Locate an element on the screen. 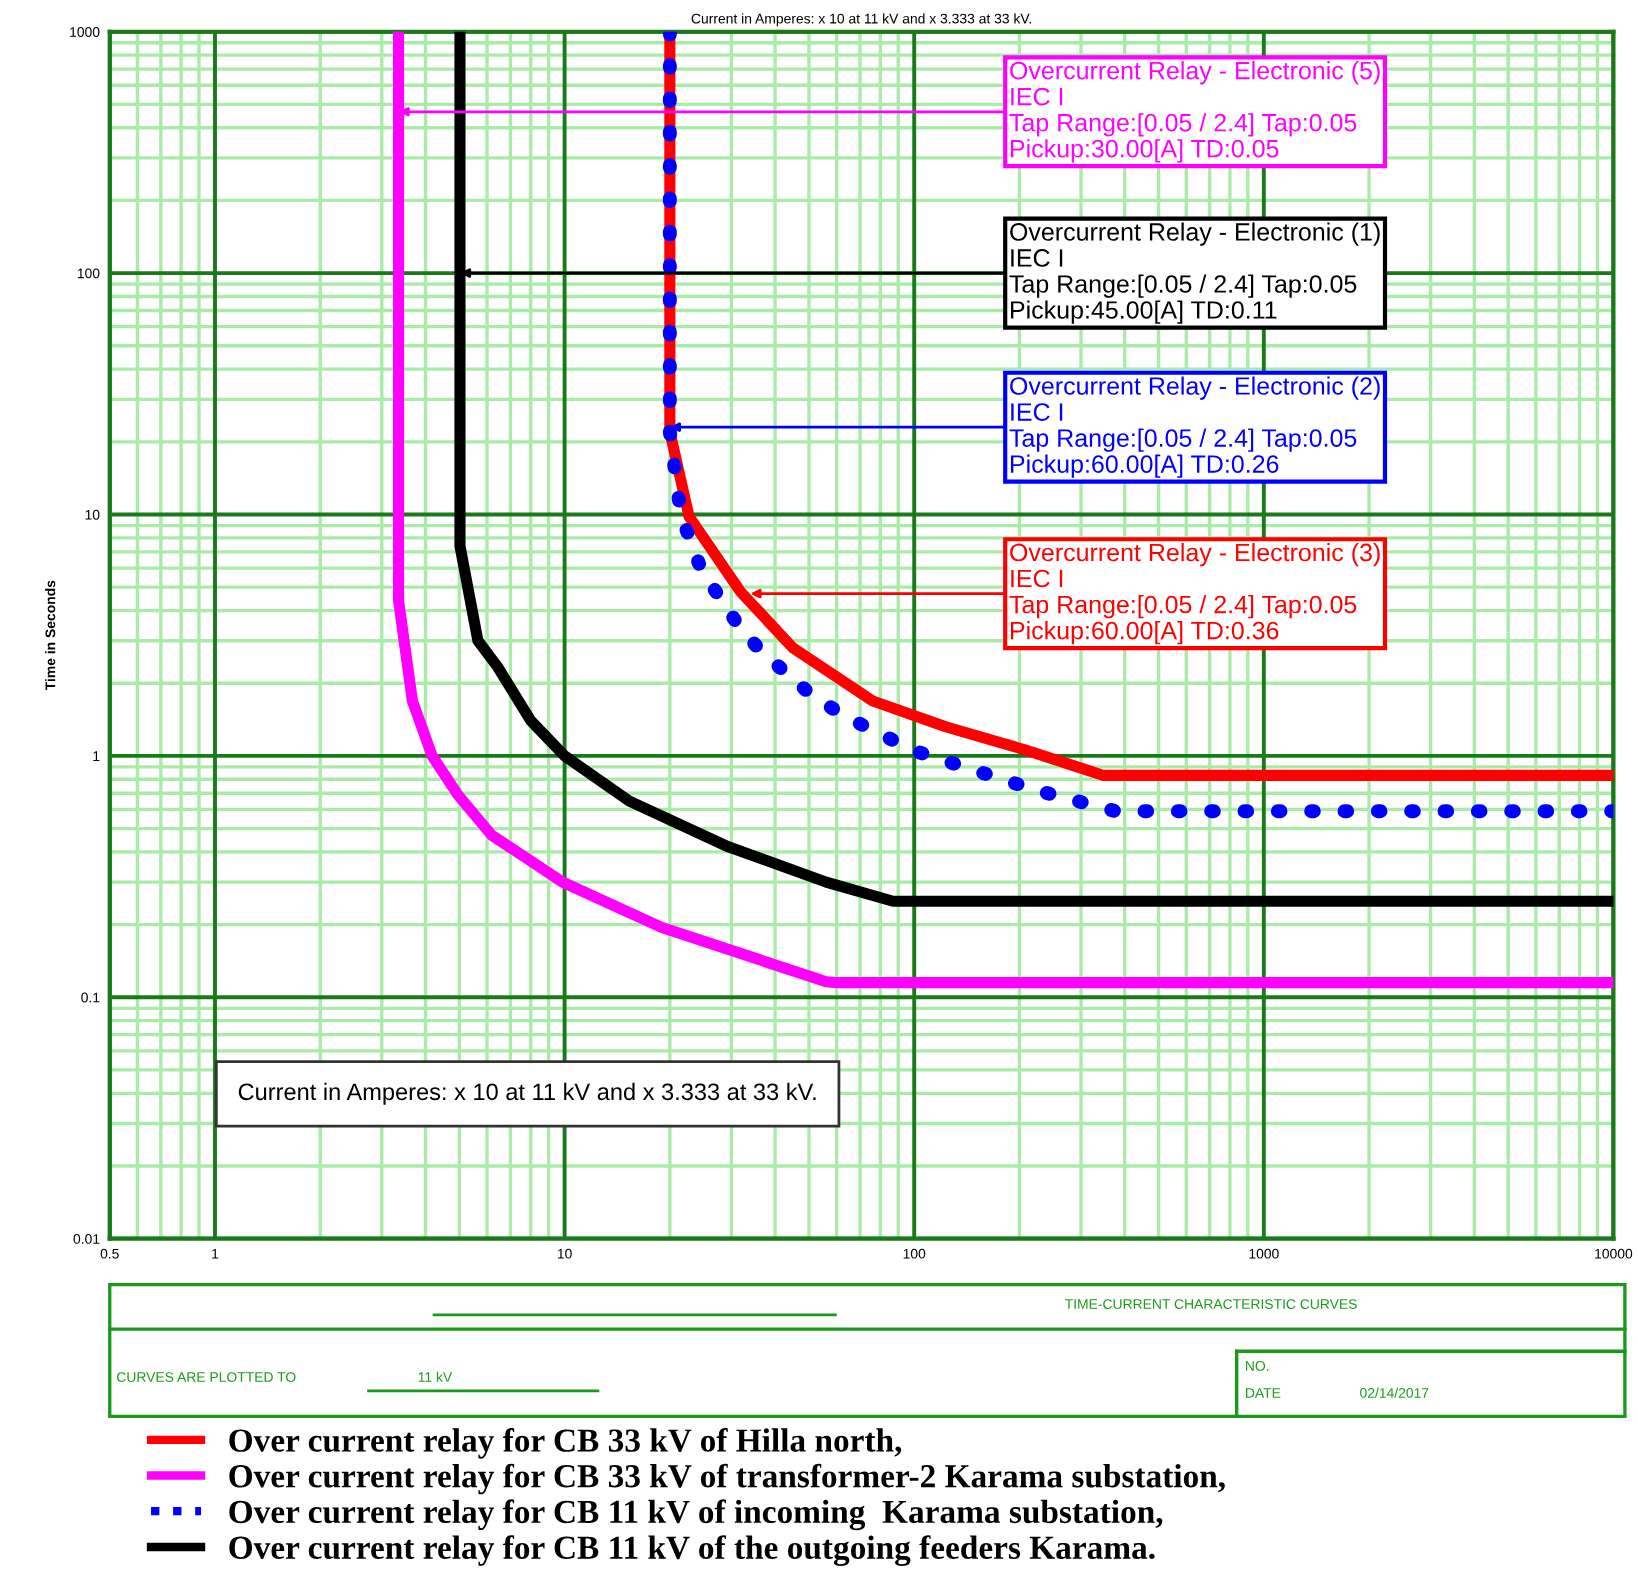 This screenshot has width=1638, height=1586. legend-label: Over current relay for CB 11 kV of the outgoing feeders Karama. is located at coordinates (692, 1550).